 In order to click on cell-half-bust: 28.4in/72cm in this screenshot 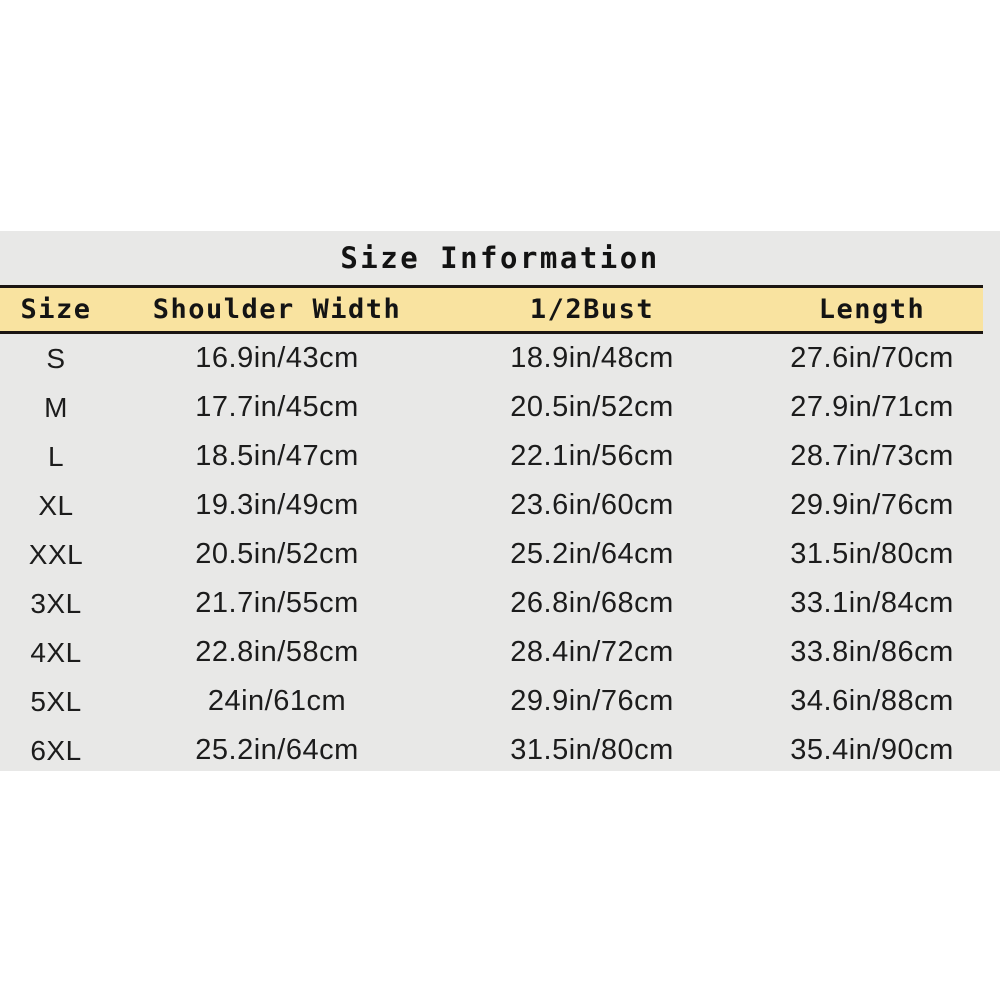, I will do `click(592, 652)`.